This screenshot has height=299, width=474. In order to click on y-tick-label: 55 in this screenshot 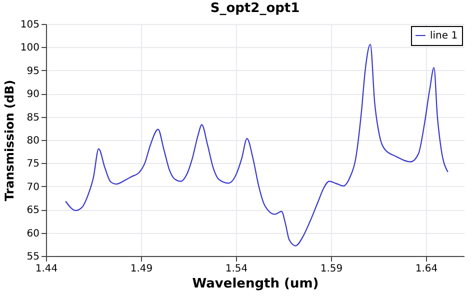, I will do `click(33, 257)`.